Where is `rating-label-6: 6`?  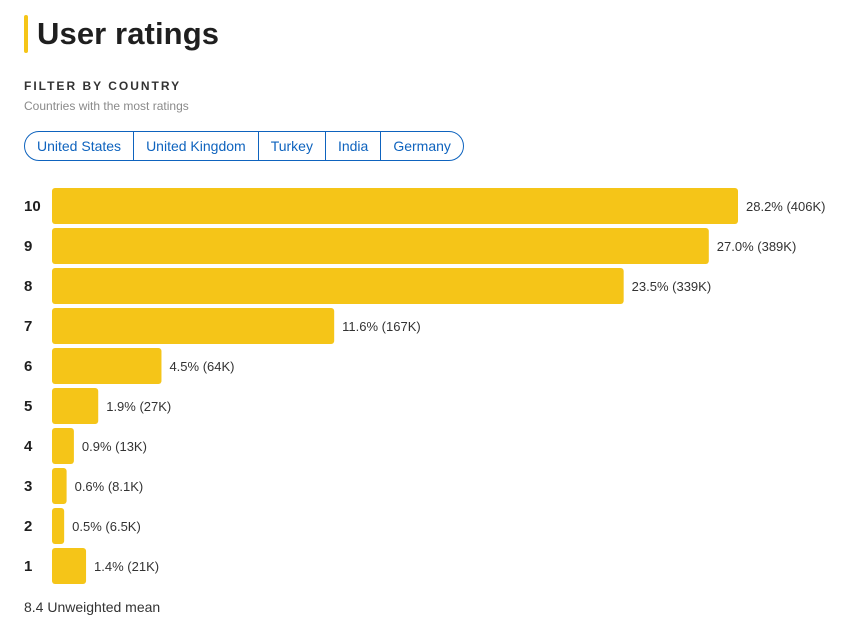
rating-label-6: 6 is located at coordinates (28, 366).